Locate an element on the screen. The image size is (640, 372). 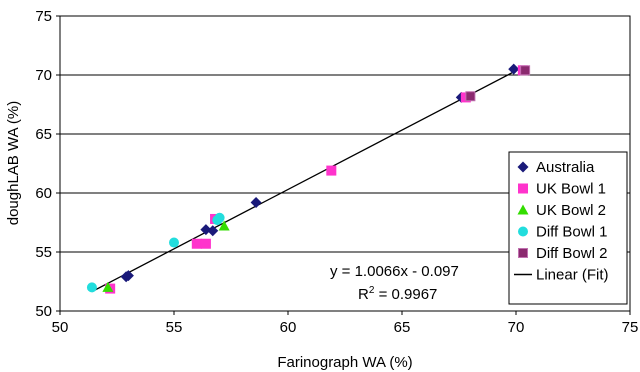
legend-marker-australia is located at coordinates (523, 167).